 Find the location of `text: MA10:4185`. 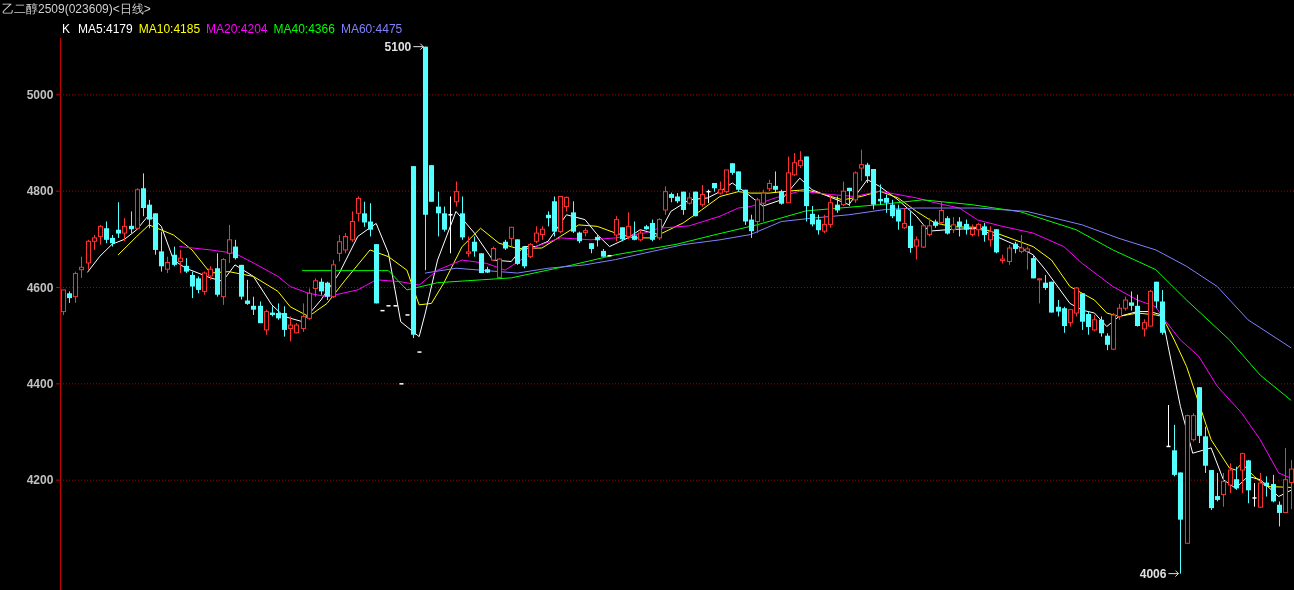

text: MA10:4185 is located at coordinates (169, 29).